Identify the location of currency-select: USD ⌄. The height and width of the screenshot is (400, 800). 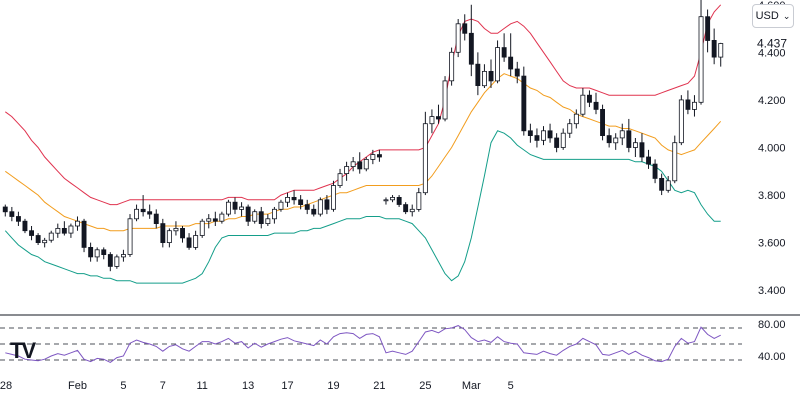
(773, 16).